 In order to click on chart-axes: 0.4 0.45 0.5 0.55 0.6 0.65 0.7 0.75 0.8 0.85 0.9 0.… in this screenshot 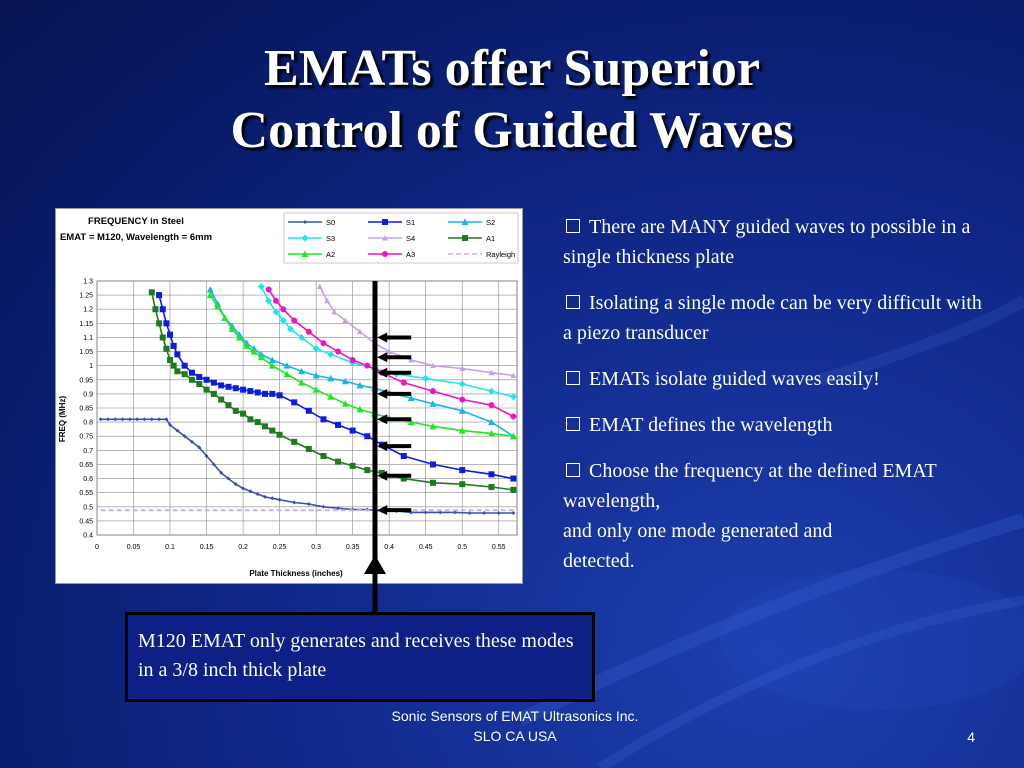, I will do `click(292, 415)`.